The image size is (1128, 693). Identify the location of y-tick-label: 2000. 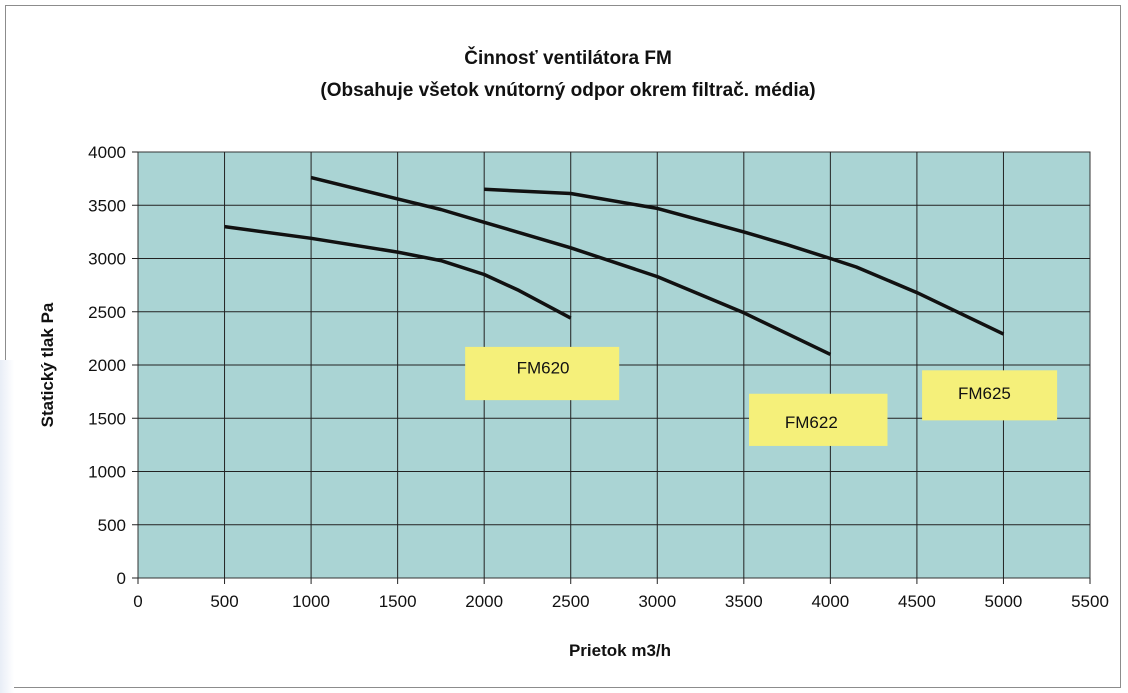
(107, 365).